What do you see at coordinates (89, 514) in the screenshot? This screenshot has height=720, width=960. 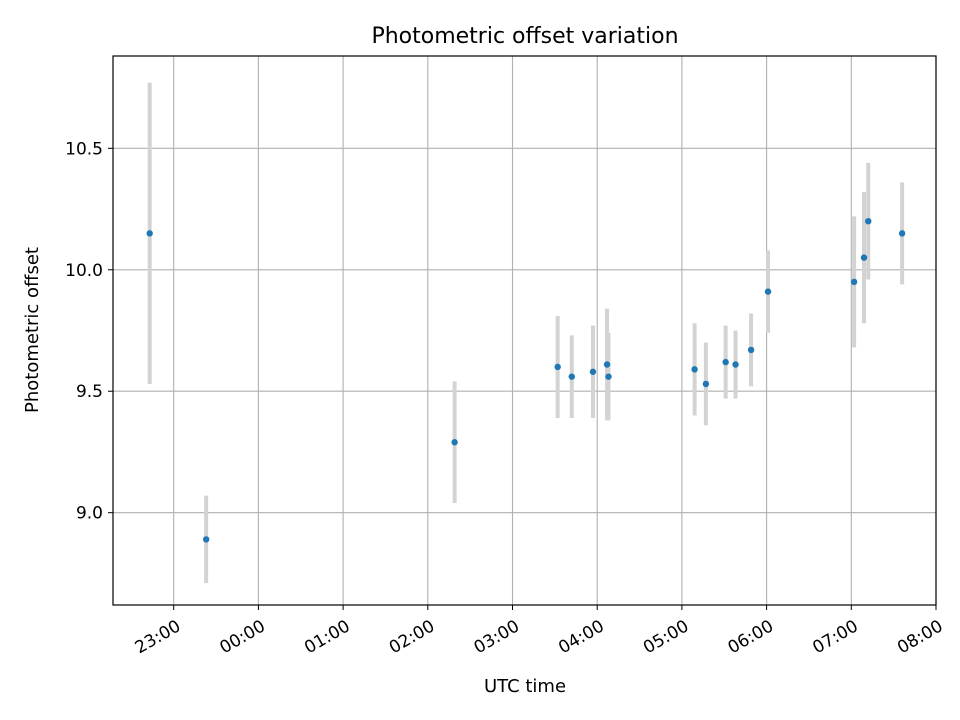 I see `y-tick-label: 9.0` at bounding box center [89, 514].